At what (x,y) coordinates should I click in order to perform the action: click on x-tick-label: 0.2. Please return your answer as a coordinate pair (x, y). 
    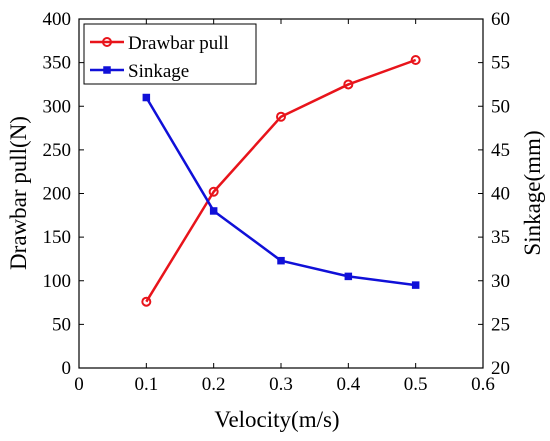
    Looking at the image, I should click on (214, 384).